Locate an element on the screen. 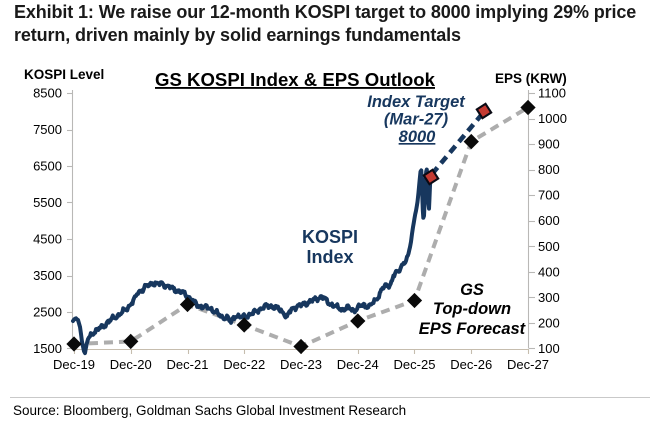 Image resolution: width=660 pixels, height=442 pixels. svg-text: GS KOSPI Index & EPS Outlook is located at coordinates (295, 79).